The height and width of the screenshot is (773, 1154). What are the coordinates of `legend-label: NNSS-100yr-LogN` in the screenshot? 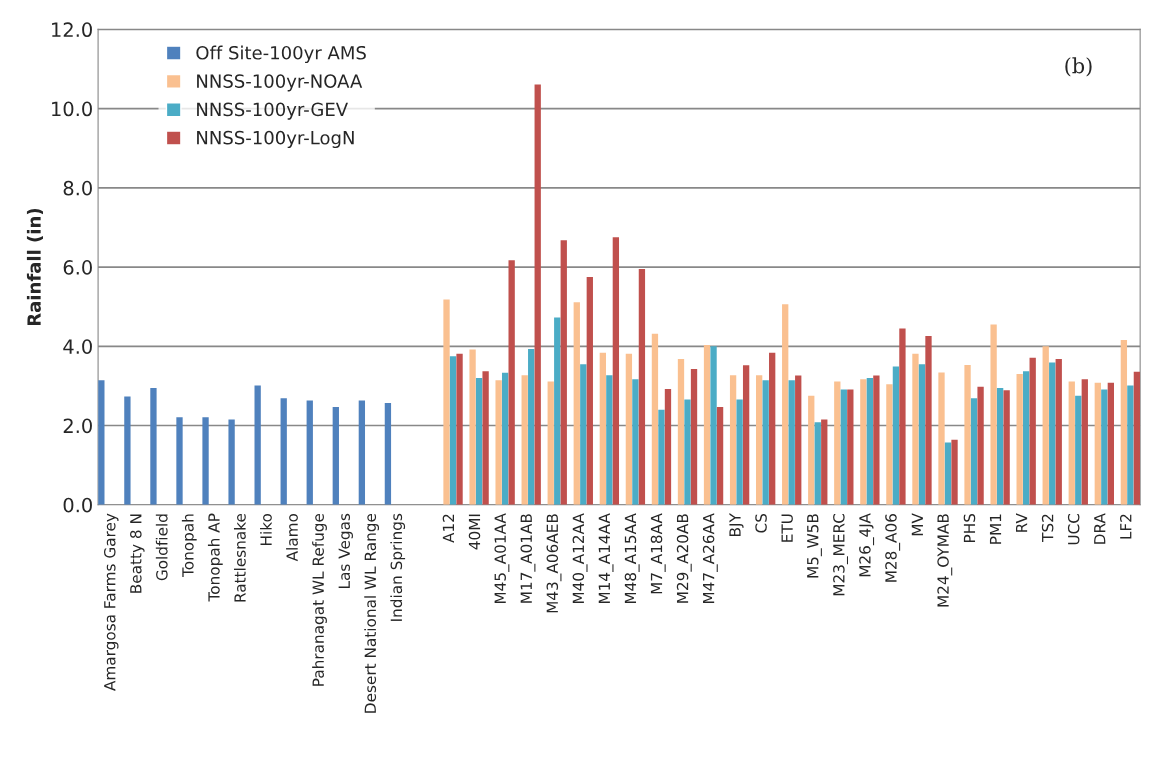 It's located at (275, 139).